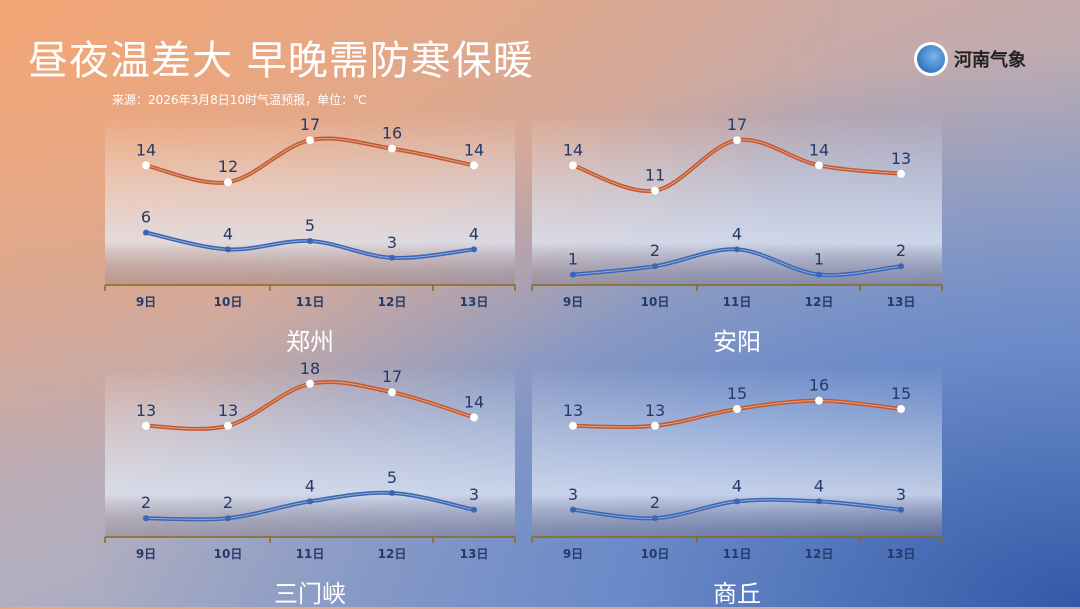 The height and width of the screenshot is (609, 1080). I want to click on page-title: 昼夜温差大 早晚需防寒保暖, so click(281, 61).